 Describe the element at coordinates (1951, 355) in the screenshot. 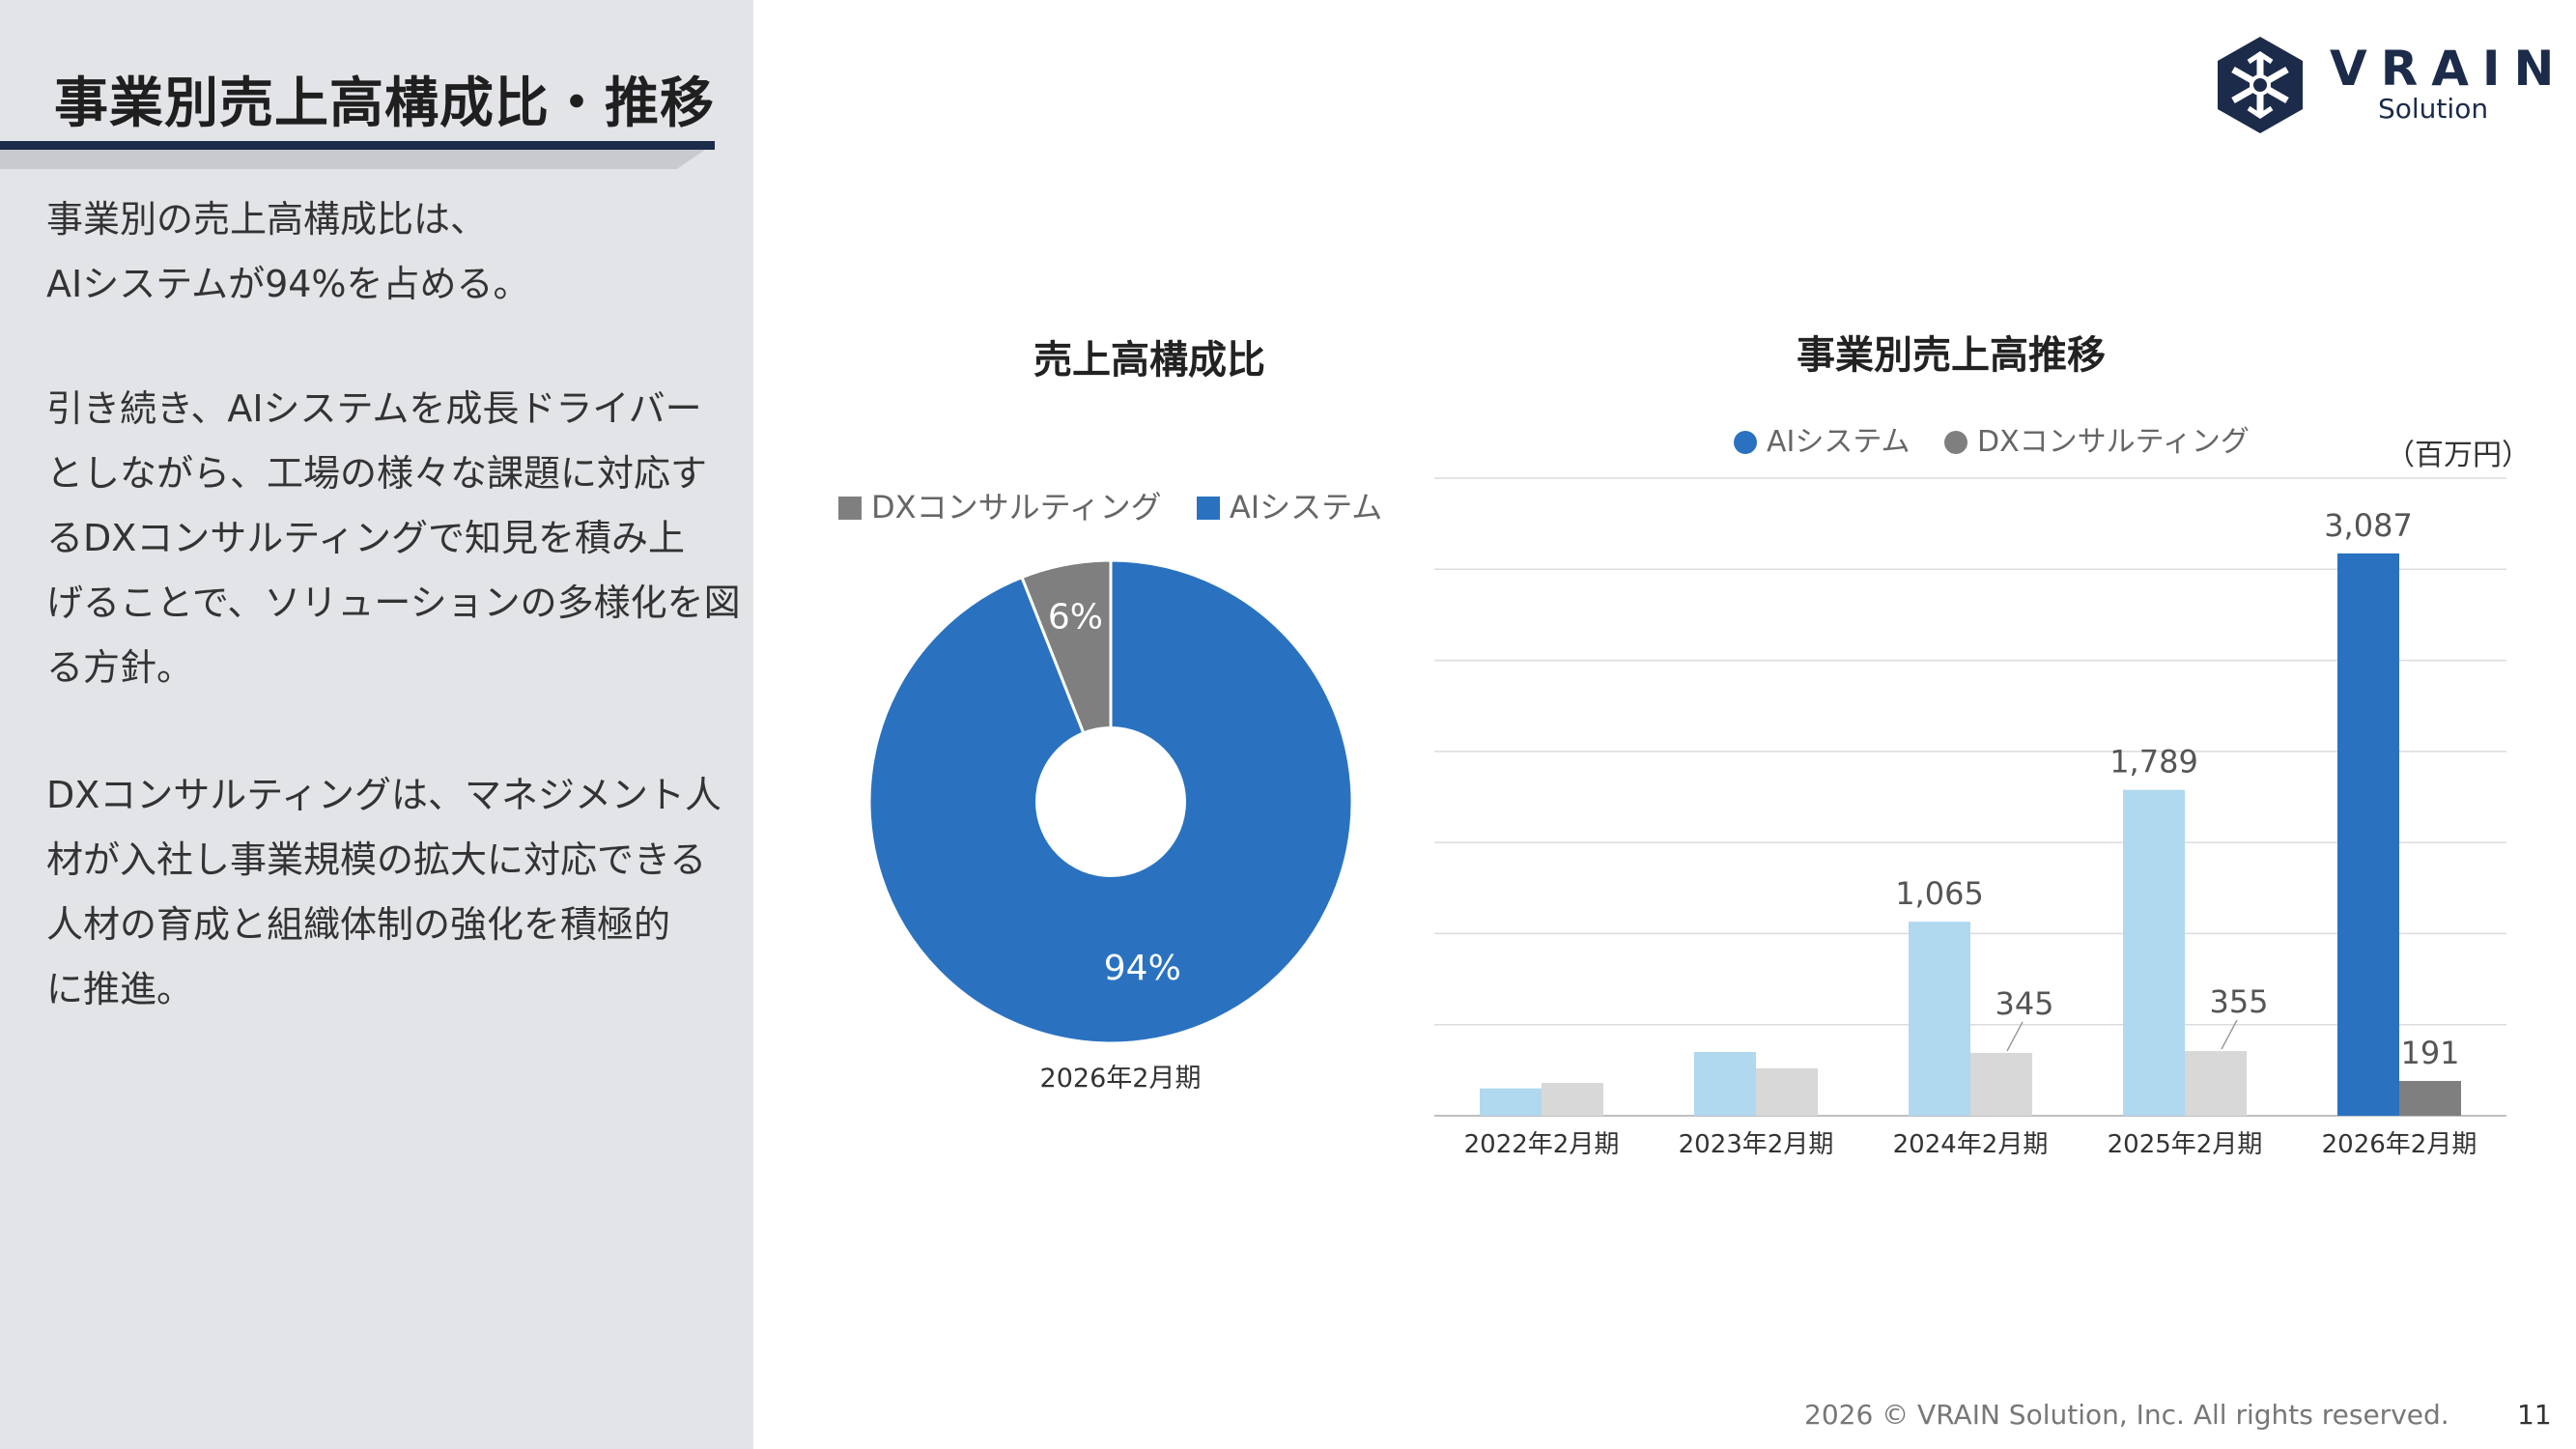

I see `bar-chart-title: 事業別売上高推移` at that location.